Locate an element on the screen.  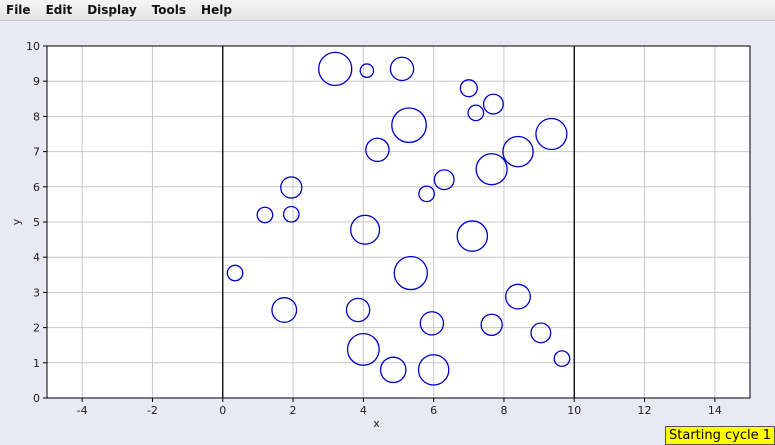
status-message: Starting cycle 1 is located at coordinates (720, 435).